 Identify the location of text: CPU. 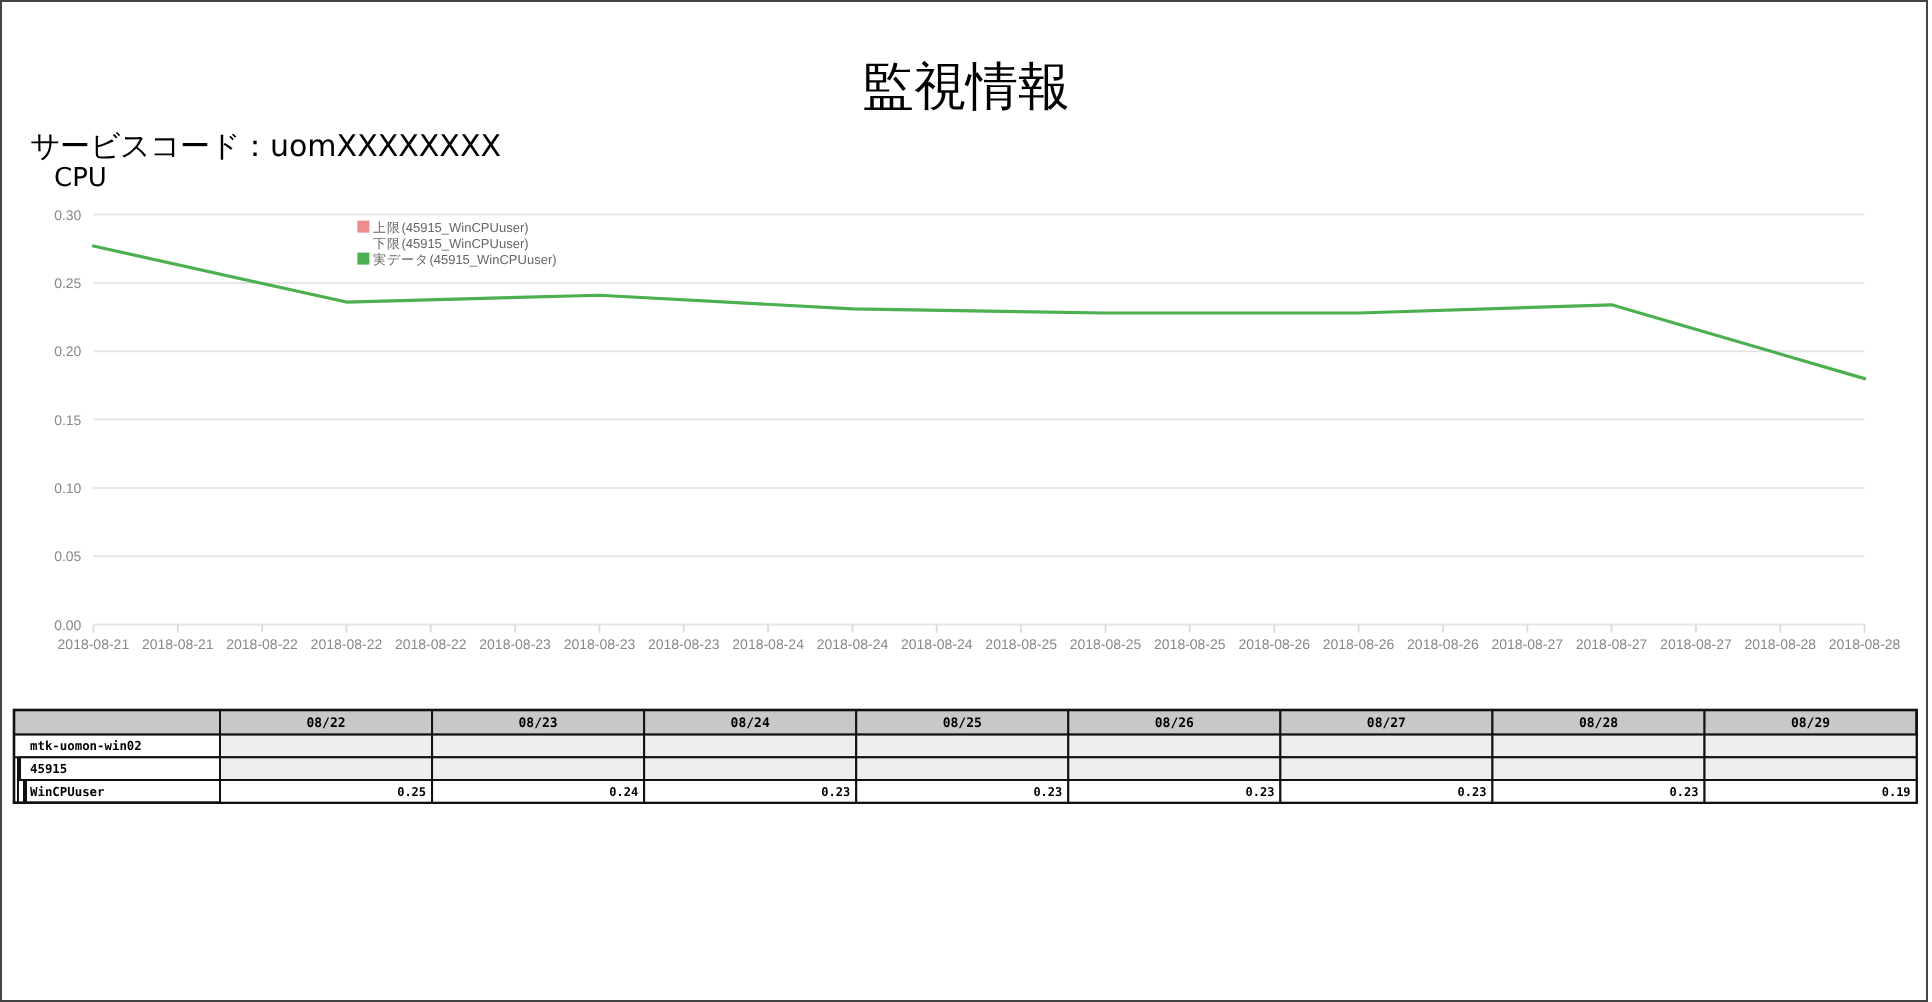
(80, 179).